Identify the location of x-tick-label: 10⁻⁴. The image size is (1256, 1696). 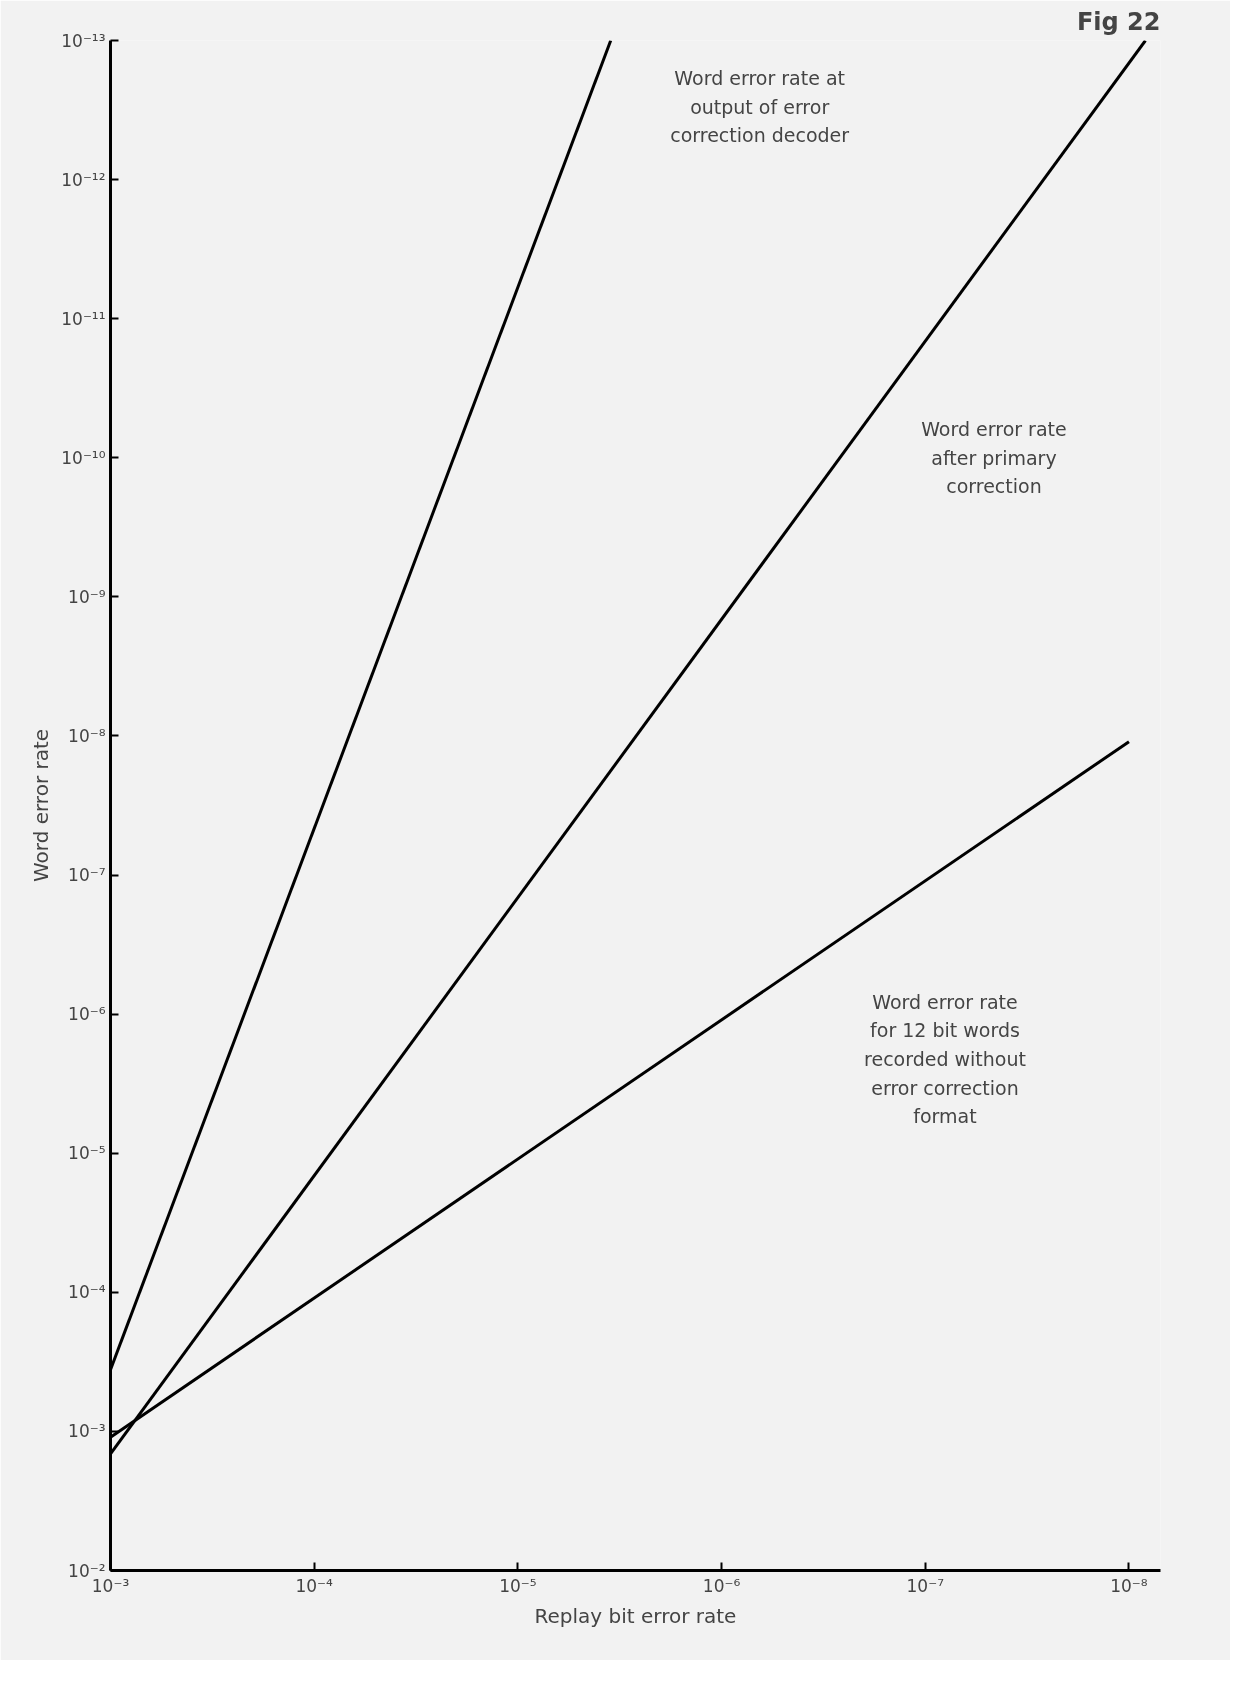
(314, 1585).